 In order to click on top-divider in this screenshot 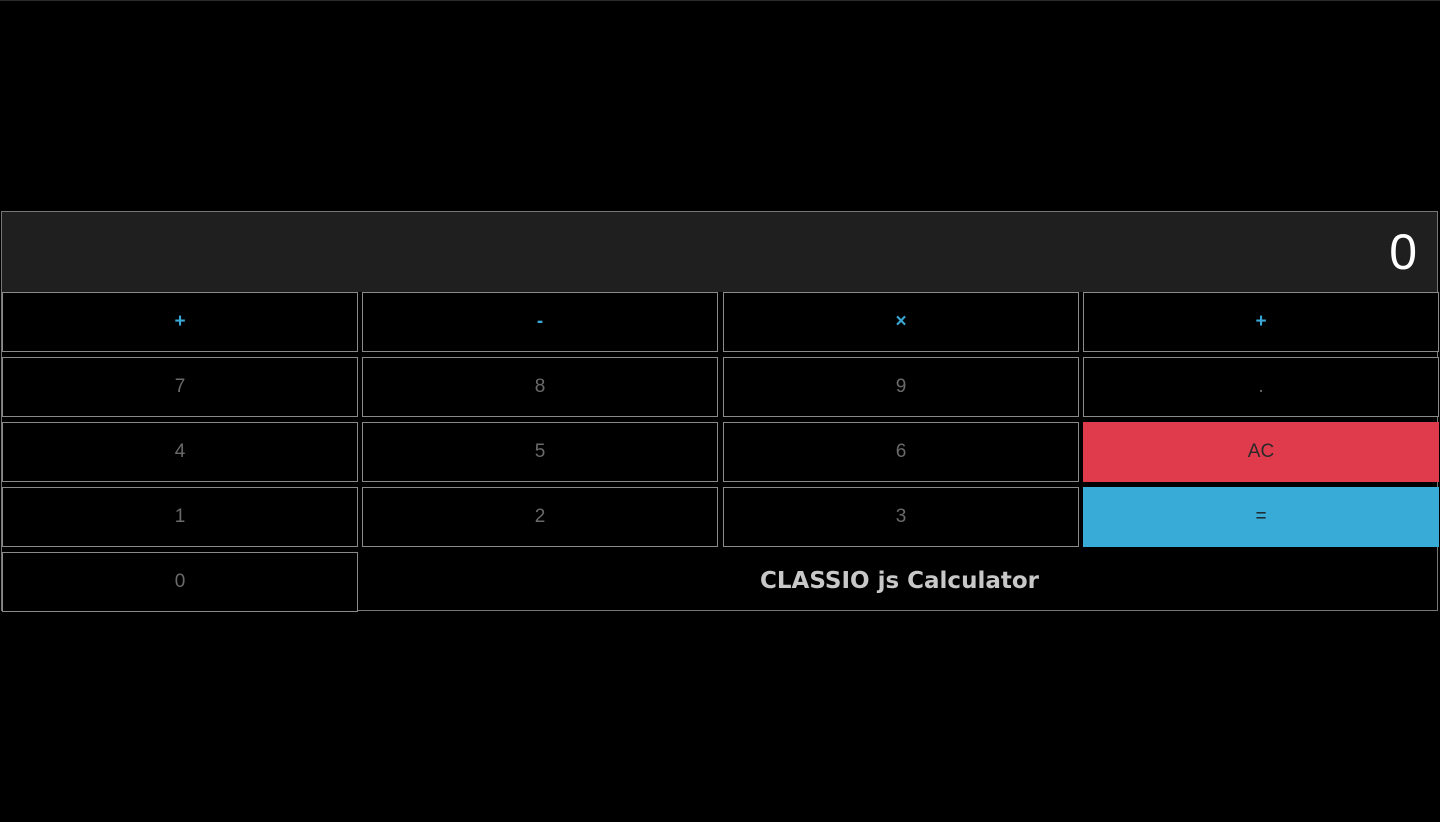, I will do `click(720, 0)`.